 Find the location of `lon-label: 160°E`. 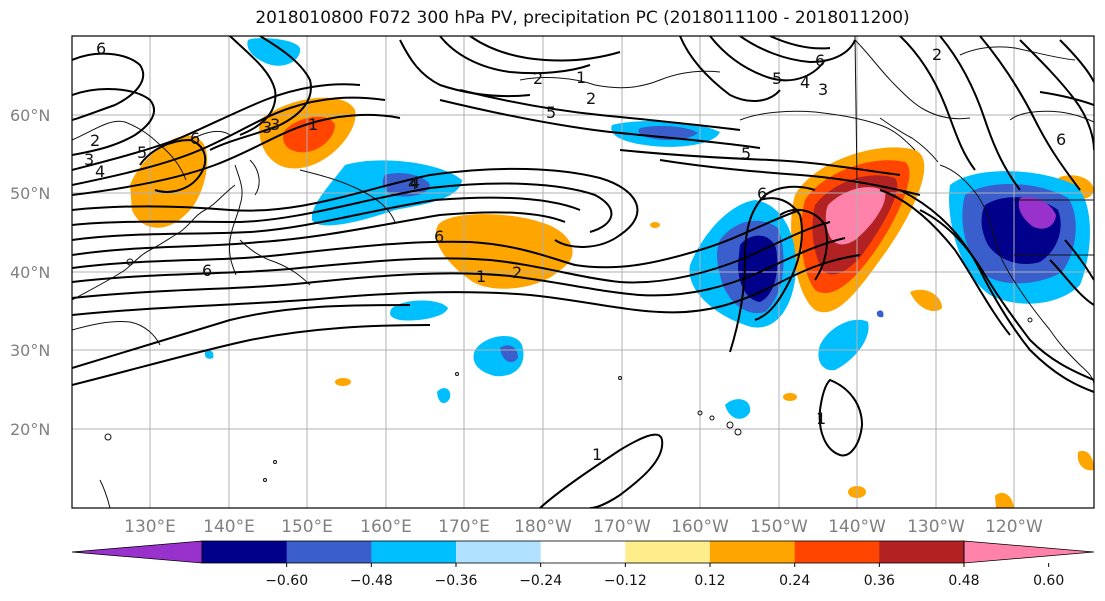

lon-label: 160°E is located at coordinates (386, 527).